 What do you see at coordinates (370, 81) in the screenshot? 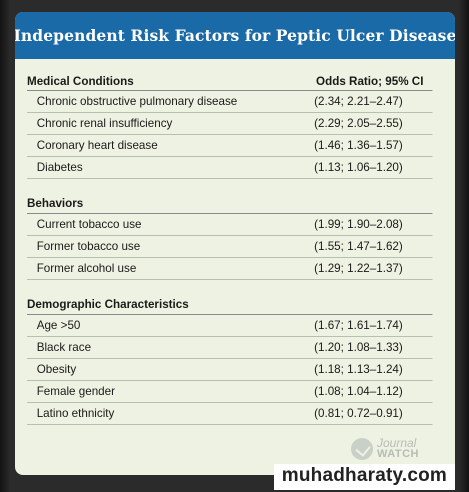
I see `odds-ratio-column-header: Odds Ratio; 95% CI` at bounding box center [370, 81].